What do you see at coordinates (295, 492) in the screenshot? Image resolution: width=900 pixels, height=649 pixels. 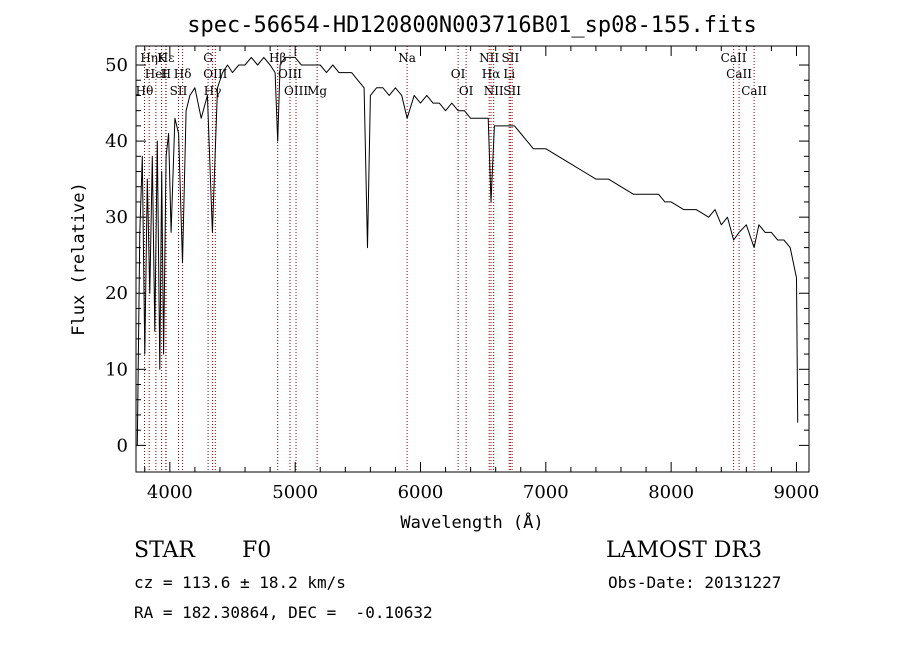 I see `x-tick-label: 5000` at bounding box center [295, 492].